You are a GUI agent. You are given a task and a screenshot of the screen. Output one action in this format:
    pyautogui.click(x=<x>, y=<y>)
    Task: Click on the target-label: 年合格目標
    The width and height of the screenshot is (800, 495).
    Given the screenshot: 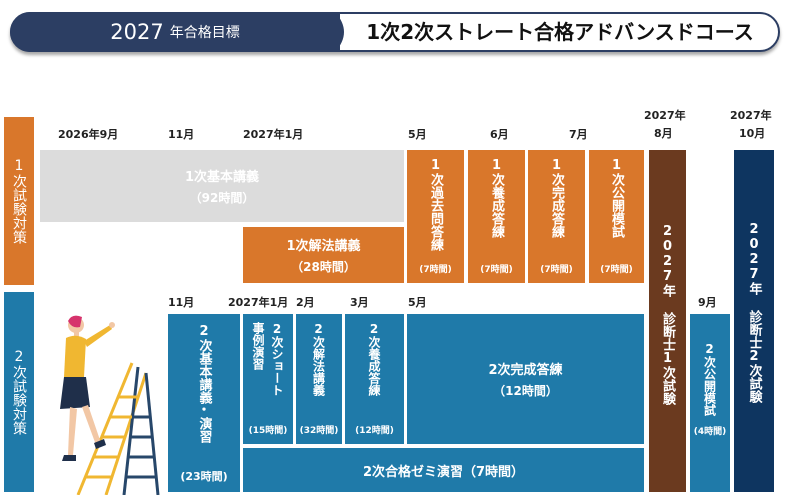 What is the action you would take?
    pyautogui.click(x=204, y=33)
    